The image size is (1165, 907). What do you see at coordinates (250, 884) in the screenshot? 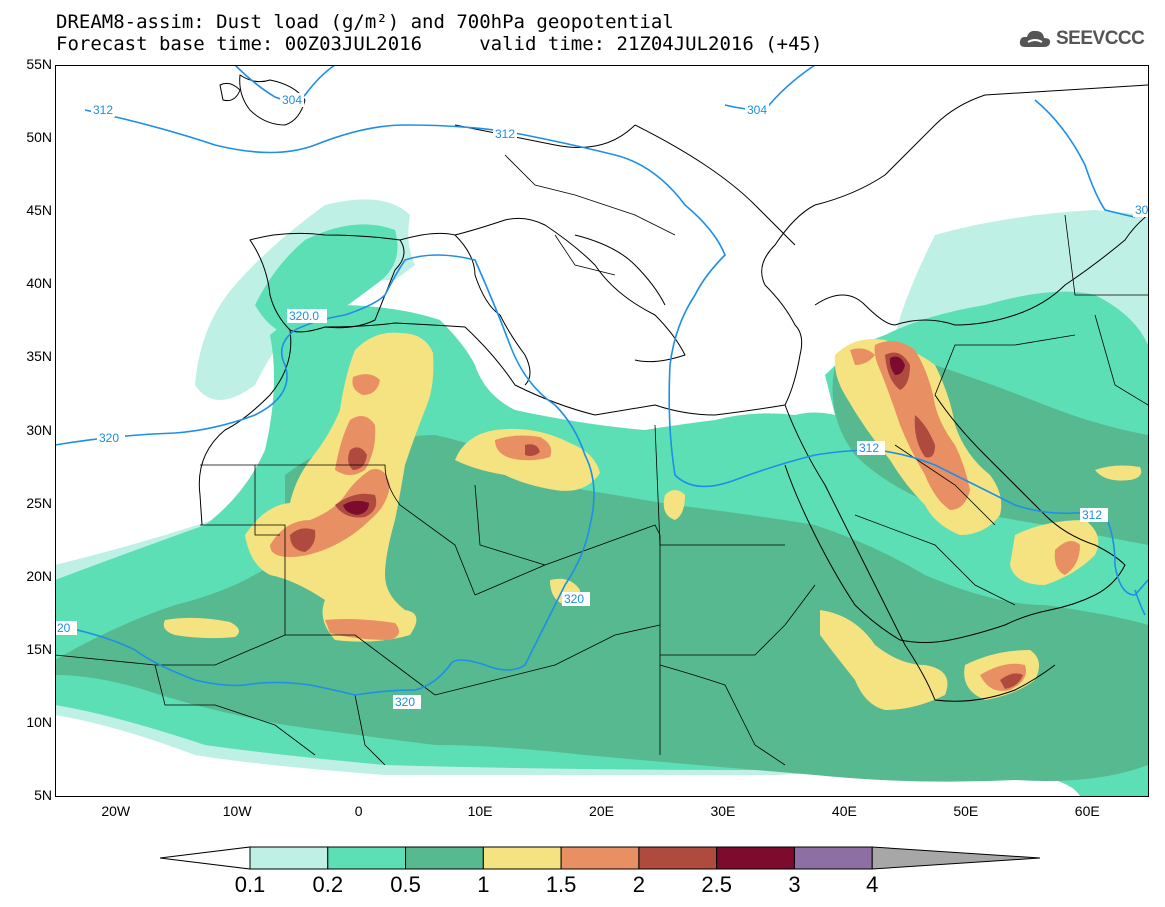
I see `colorbar-level-label: 0.1` at bounding box center [250, 884].